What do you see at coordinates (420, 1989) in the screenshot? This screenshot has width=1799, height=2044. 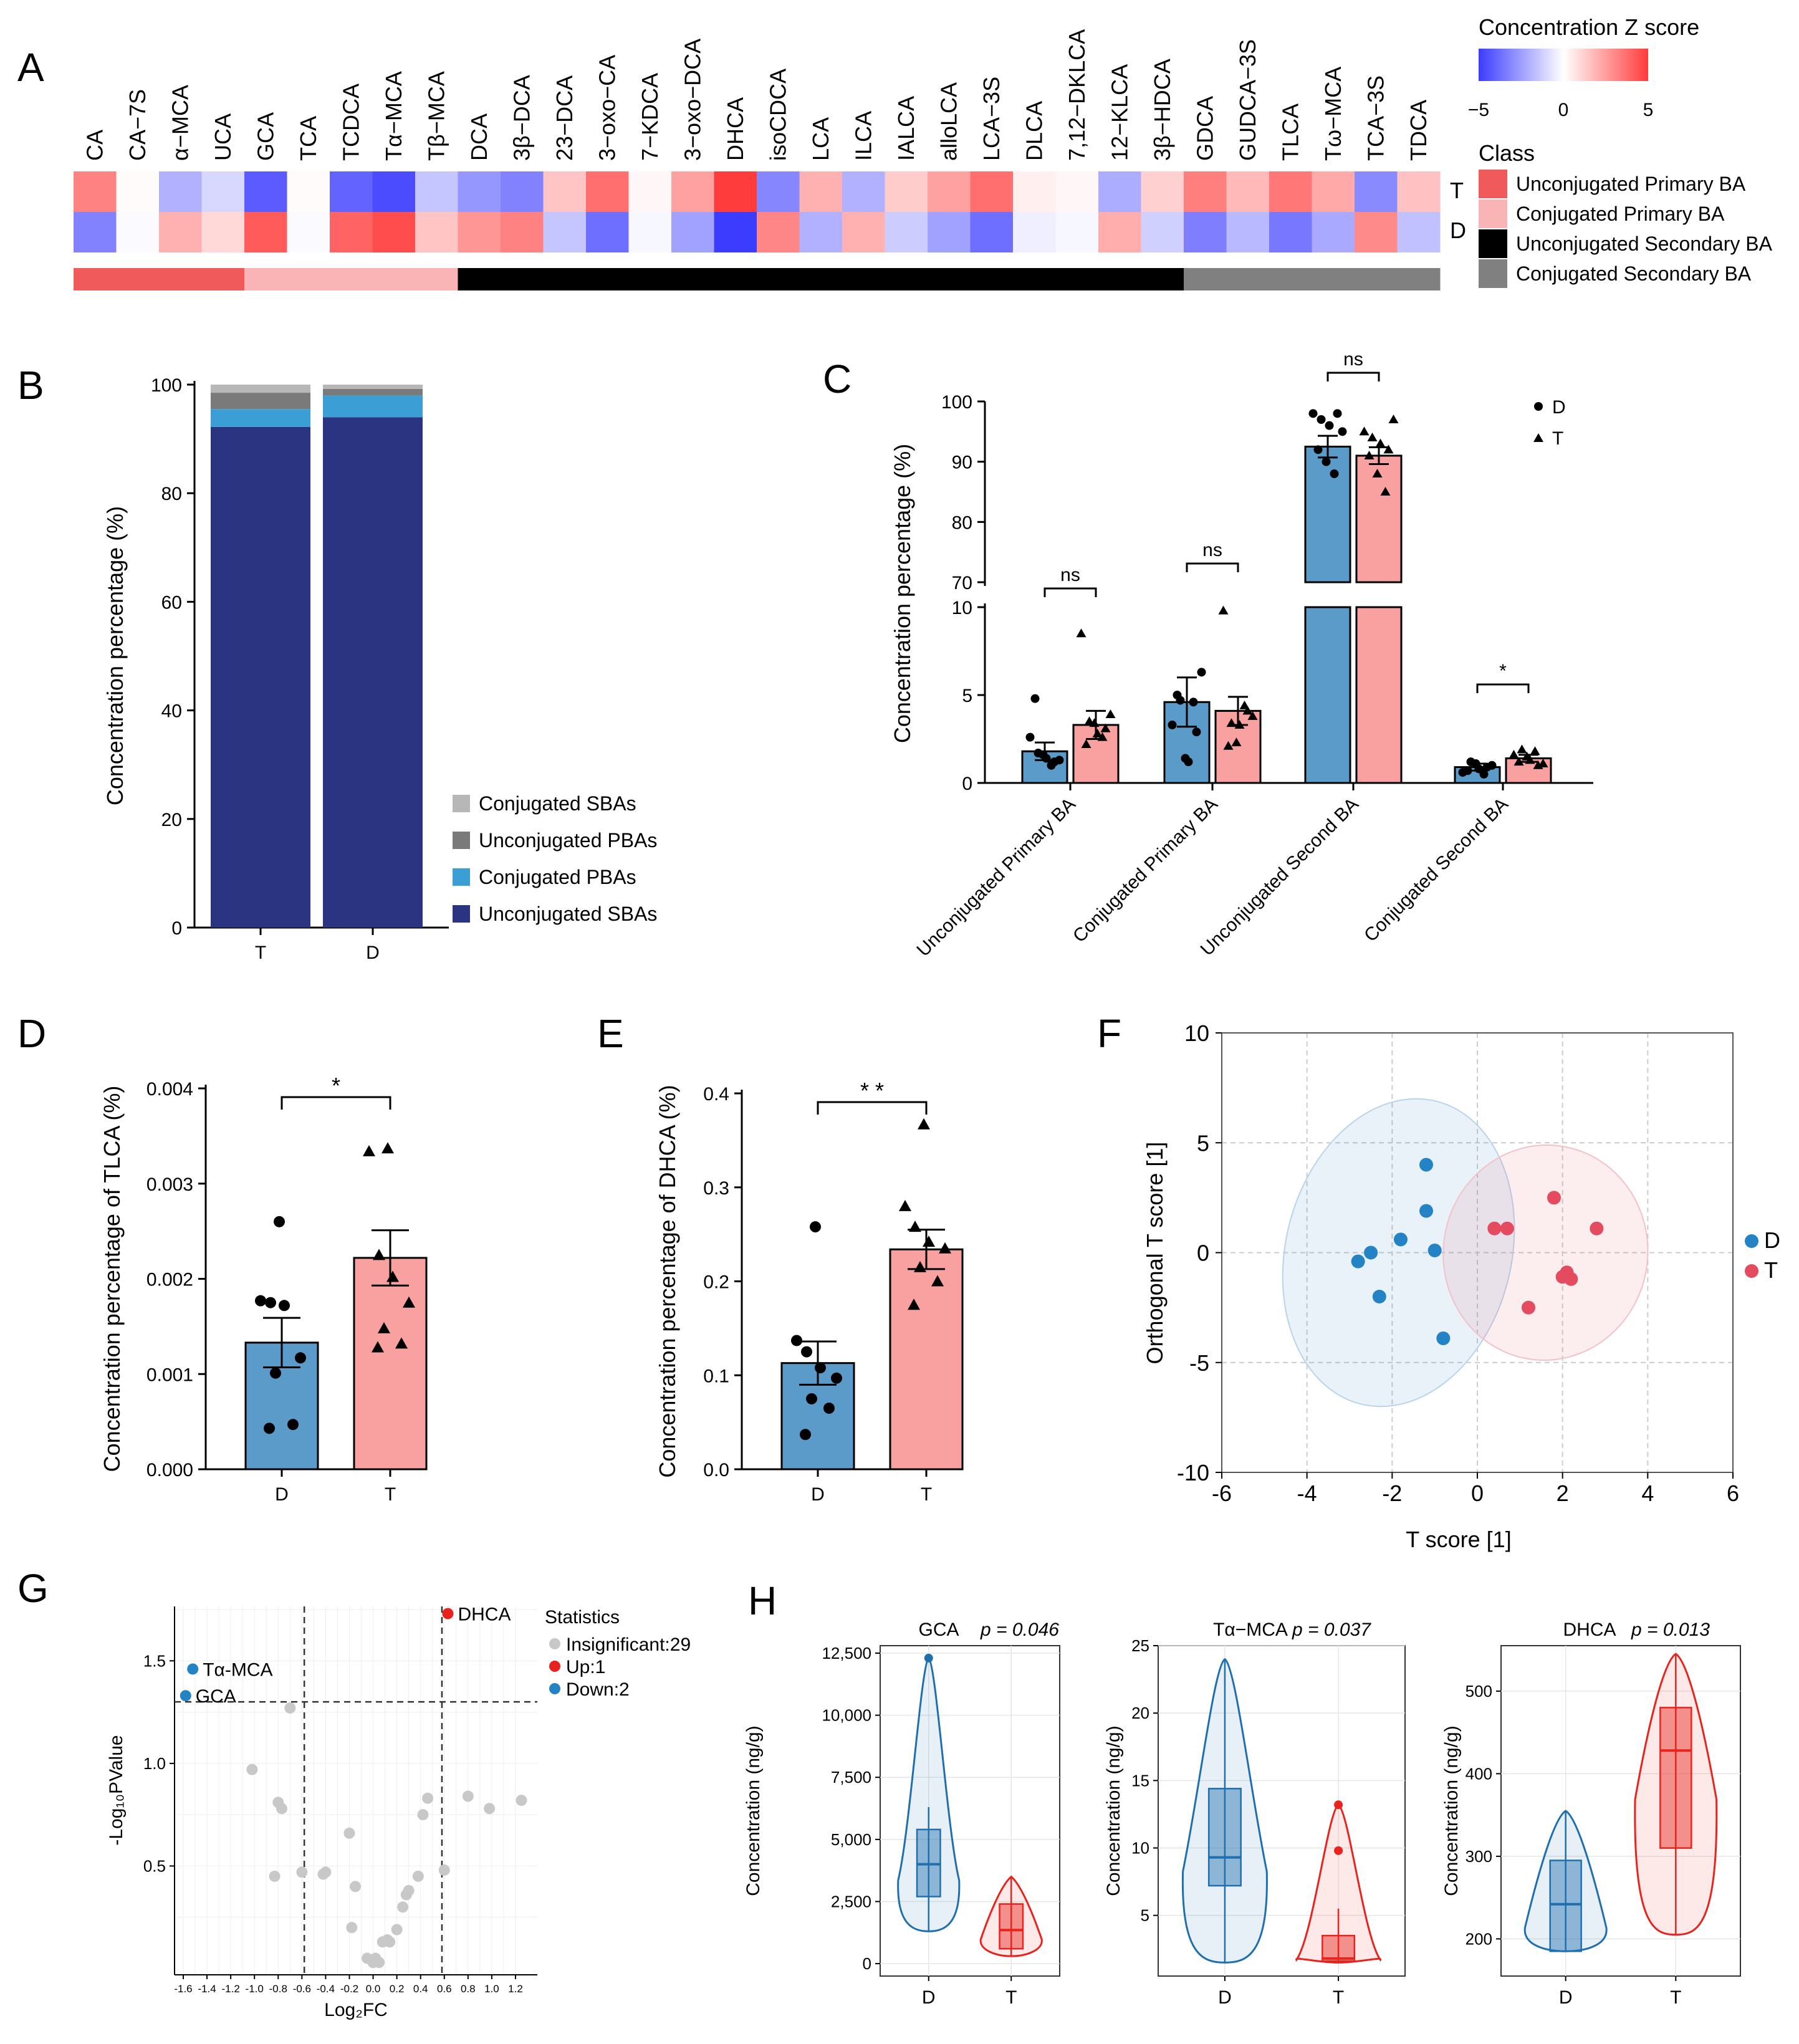 I see `x-tick-label: 0.4` at bounding box center [420, 1989].